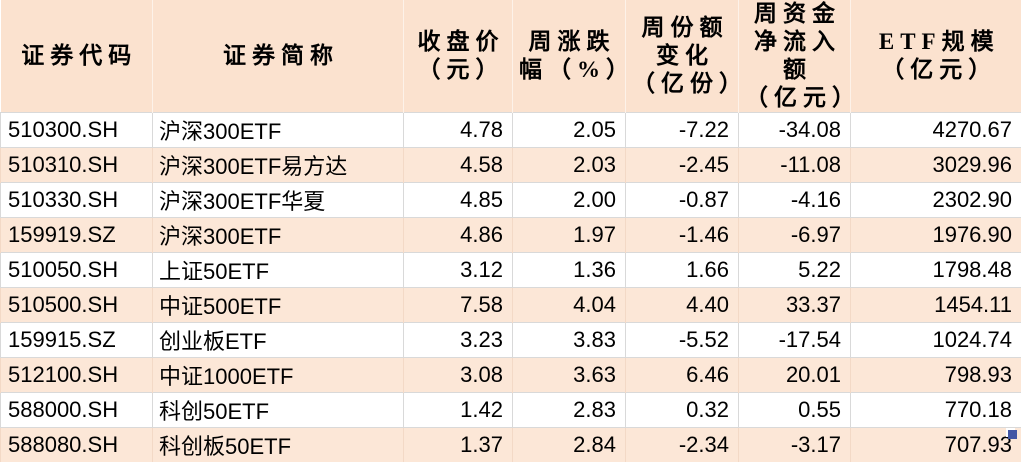 Image resolution: width=1021 pixels, height=462 pixels. Describe the element at coordinates (458, 165) in the screenshot. I see `cell-close-price: 4.58` at that location.